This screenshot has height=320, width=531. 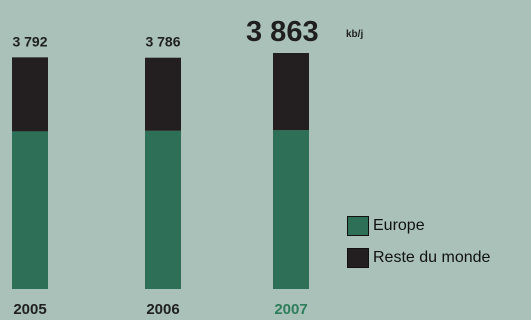 What do you see at coordinates (358, 226) in the screenshot?
I see `legend-swatch-europe` at bounding box center [358, 226].